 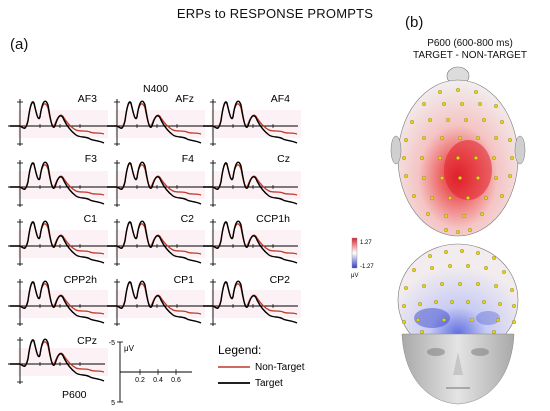 I want to click on channel-label-f3: F3, so click(x=91, y=159).